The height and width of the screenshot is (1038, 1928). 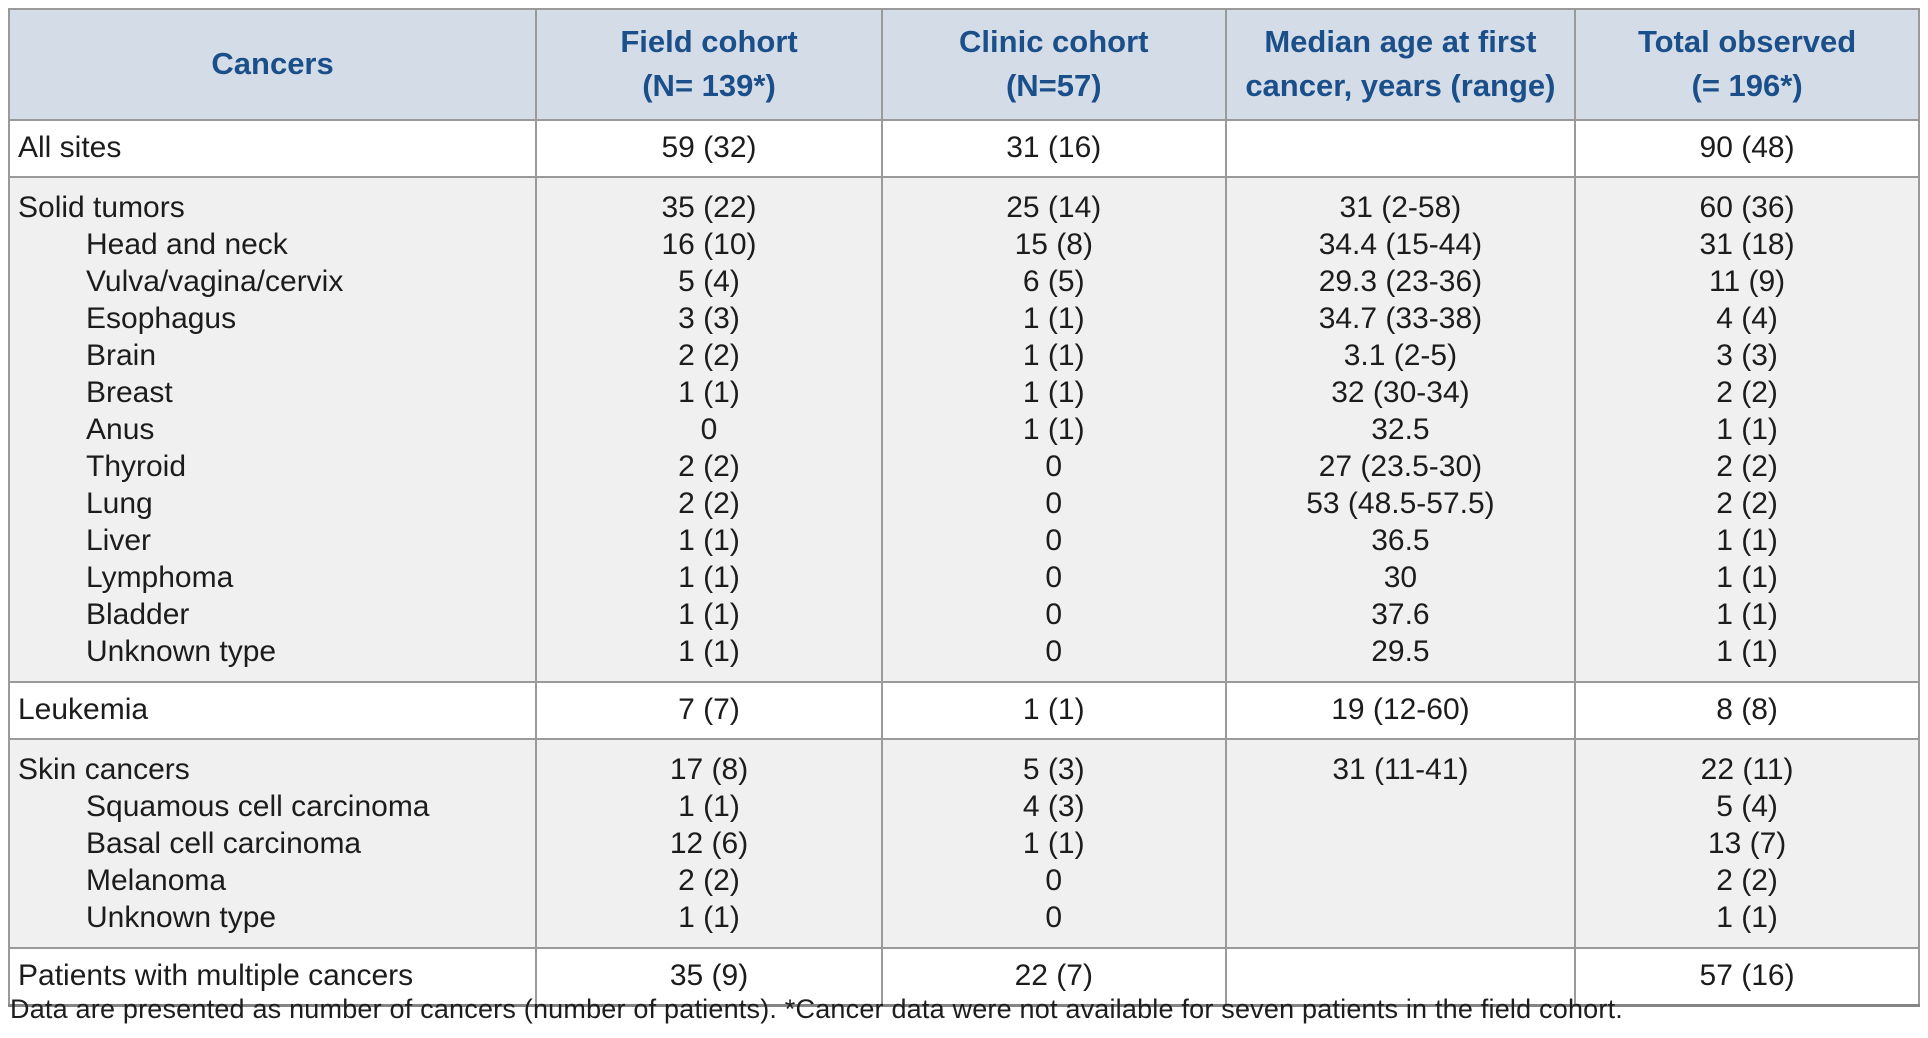 I want to click on cancer-label-cell: Basal cell carcinoma, so click(x=273, y=843).